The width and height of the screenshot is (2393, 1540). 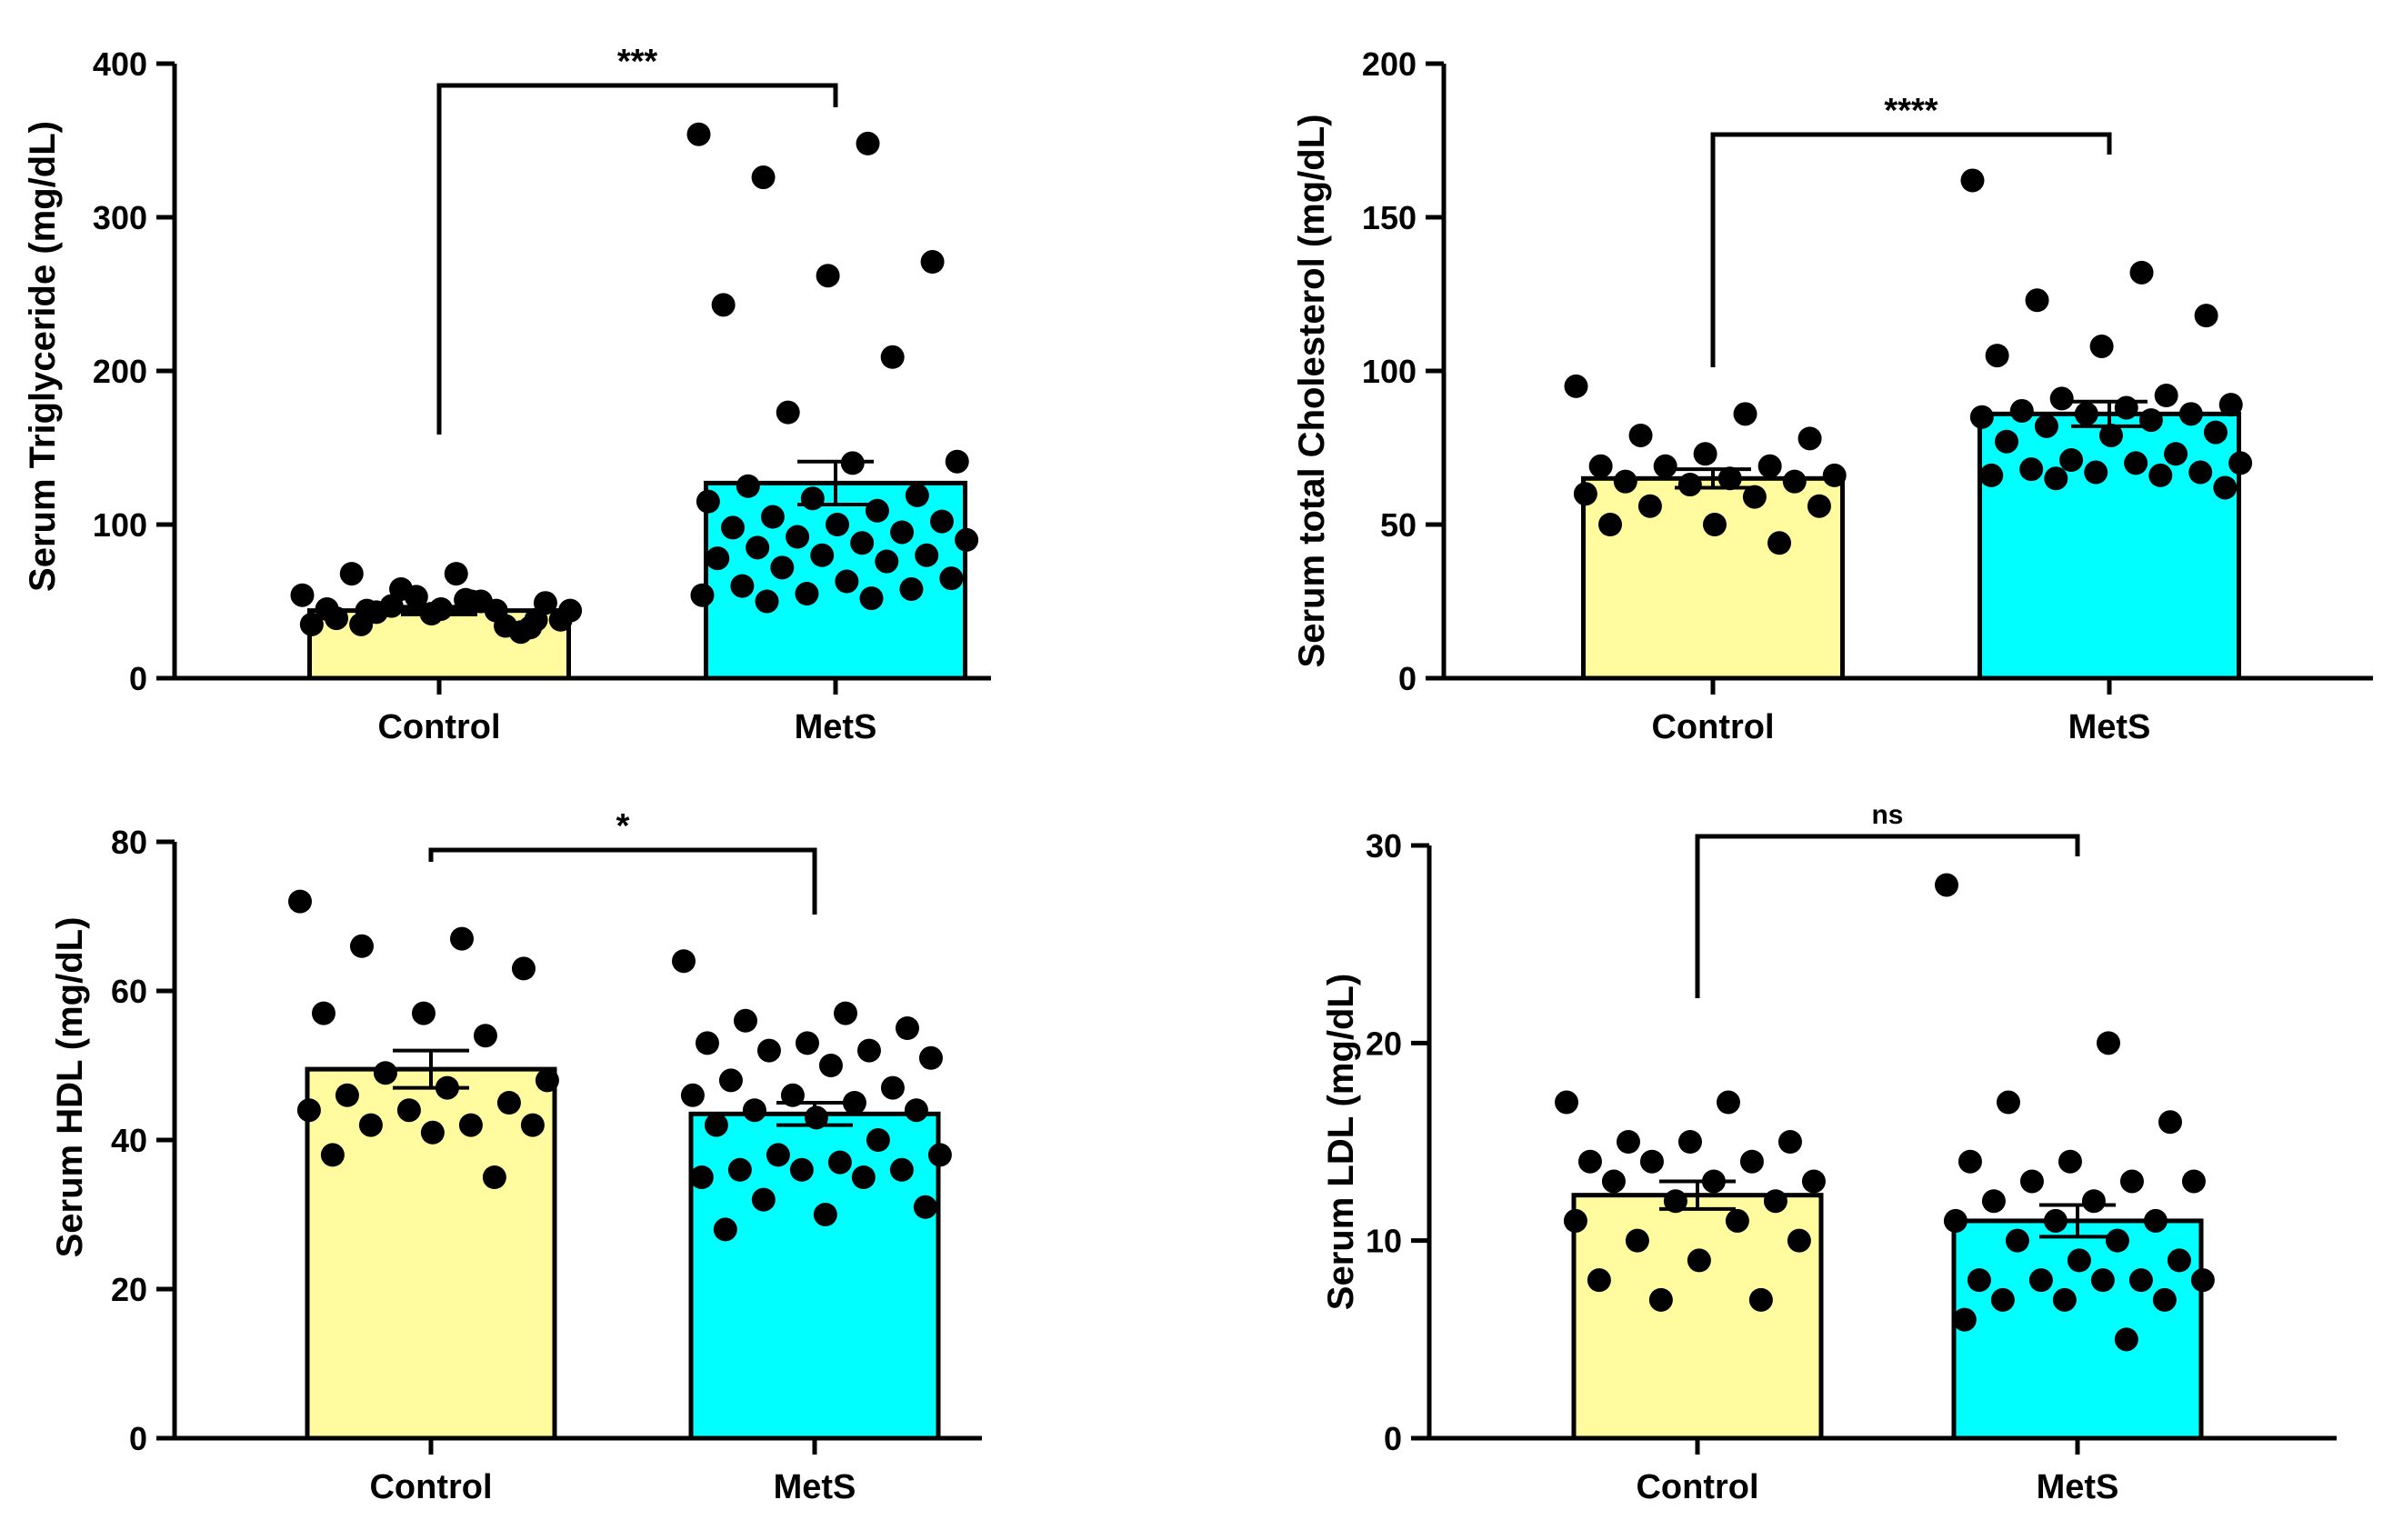 I want to click on significance-label: ***, so click(x=637, y=62).